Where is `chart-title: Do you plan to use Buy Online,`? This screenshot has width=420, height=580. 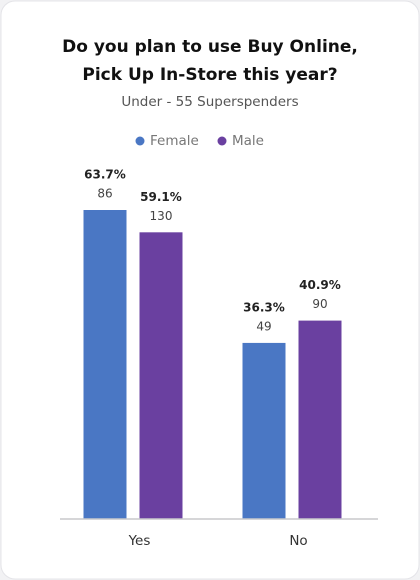
chart-title: Do you plan to use Buy Online, is located at coordinates (210, 47).